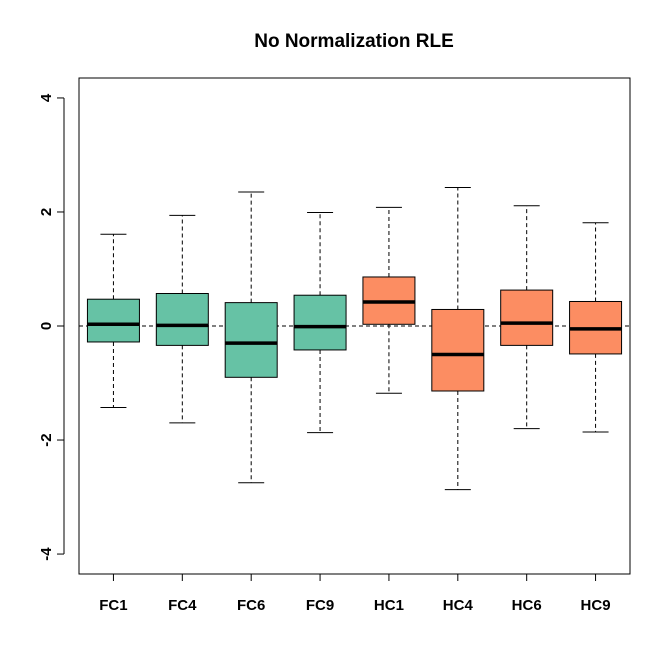 The image size is (672, 672). Describe the element at coordinates (182, 319) in the screenshot. I see `box-FC4` at that location.